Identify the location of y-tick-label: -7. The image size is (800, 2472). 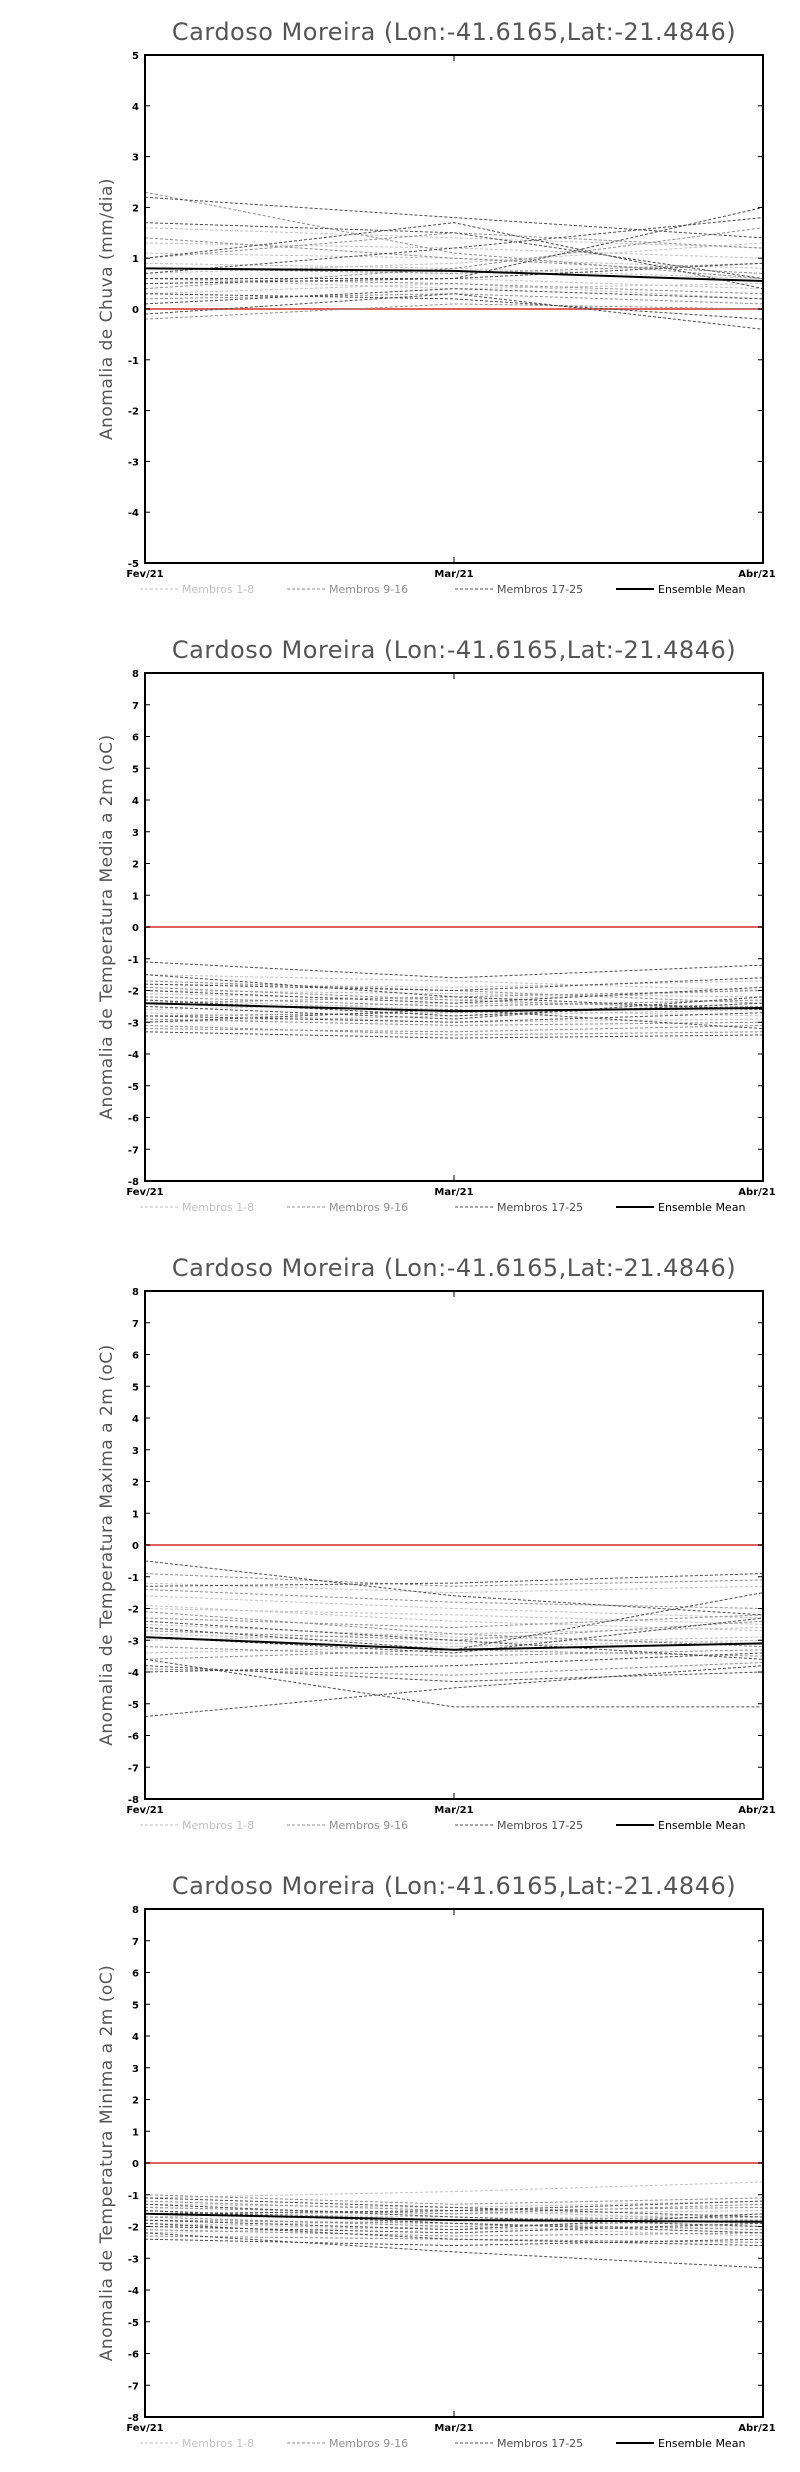
(133, 1150).